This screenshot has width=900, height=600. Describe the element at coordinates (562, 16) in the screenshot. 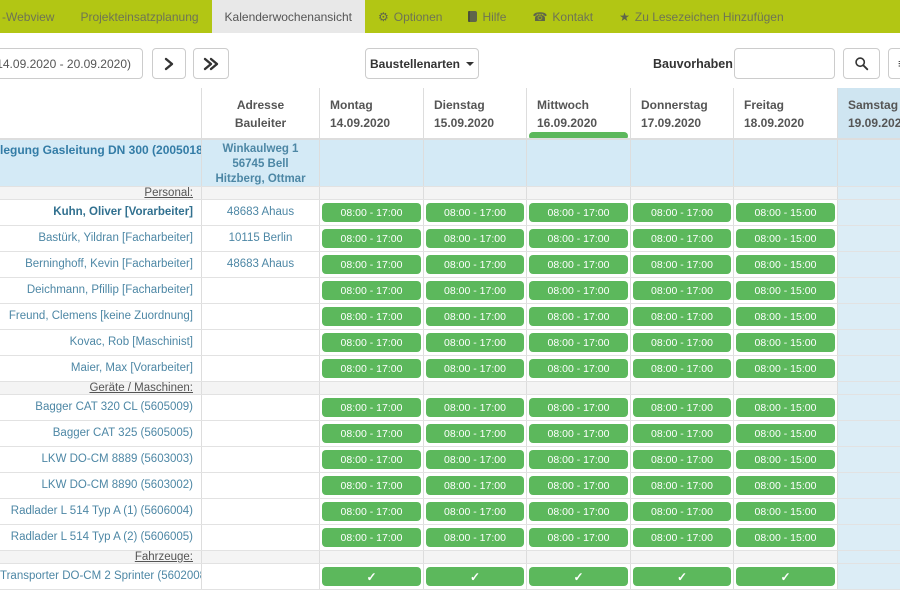

I see `nav-item-kontakt: ☎ Kontakt` at that location.